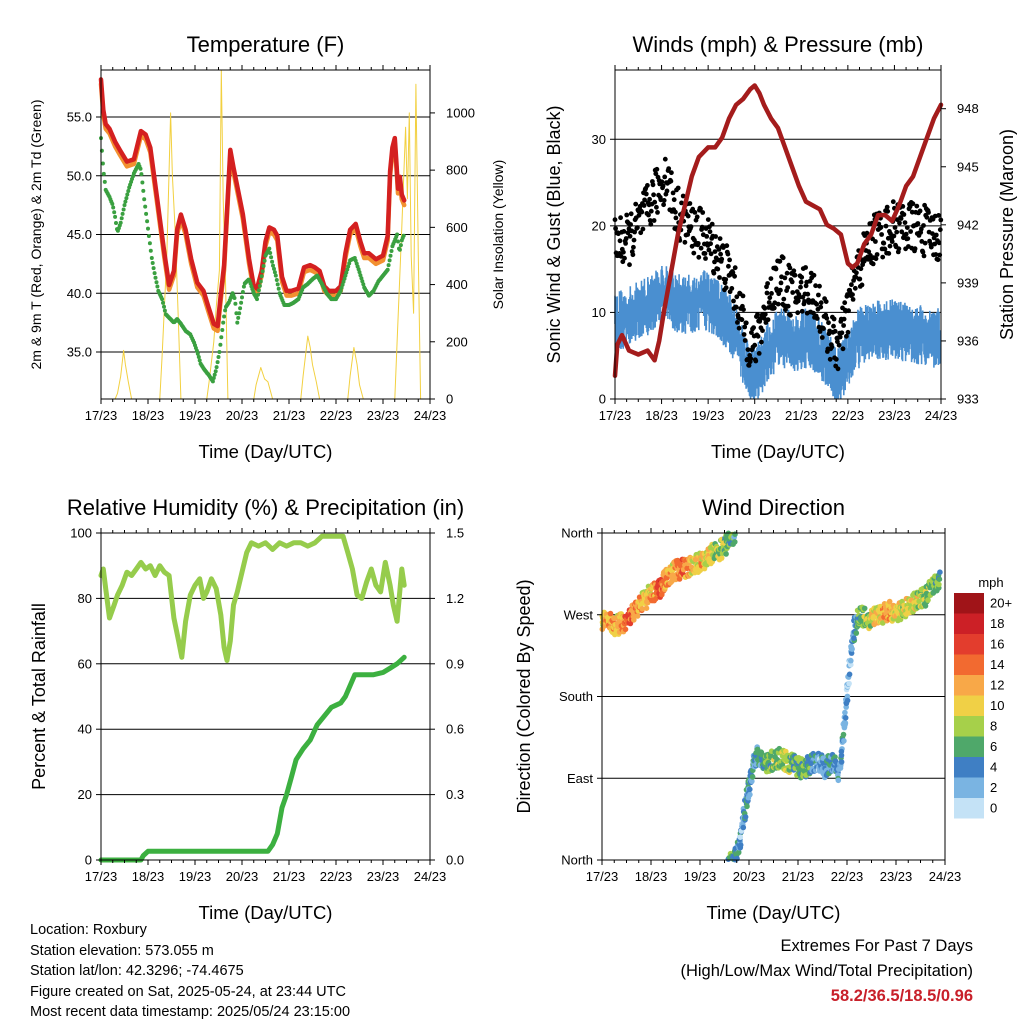 Image resolution: width=1024 pixels, height=1024 pixels. Describe the element at coordinates (148, 876) in the screenshot. I see `humidity-xtick-label: 18/23` at that location.